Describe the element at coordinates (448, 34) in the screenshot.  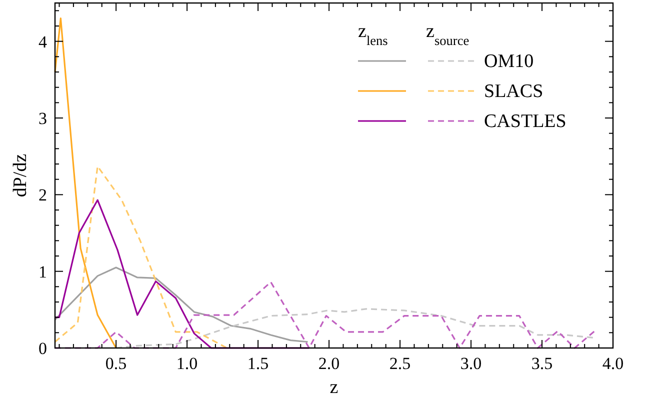
I see `annotation: z$_{source}$` at that location.